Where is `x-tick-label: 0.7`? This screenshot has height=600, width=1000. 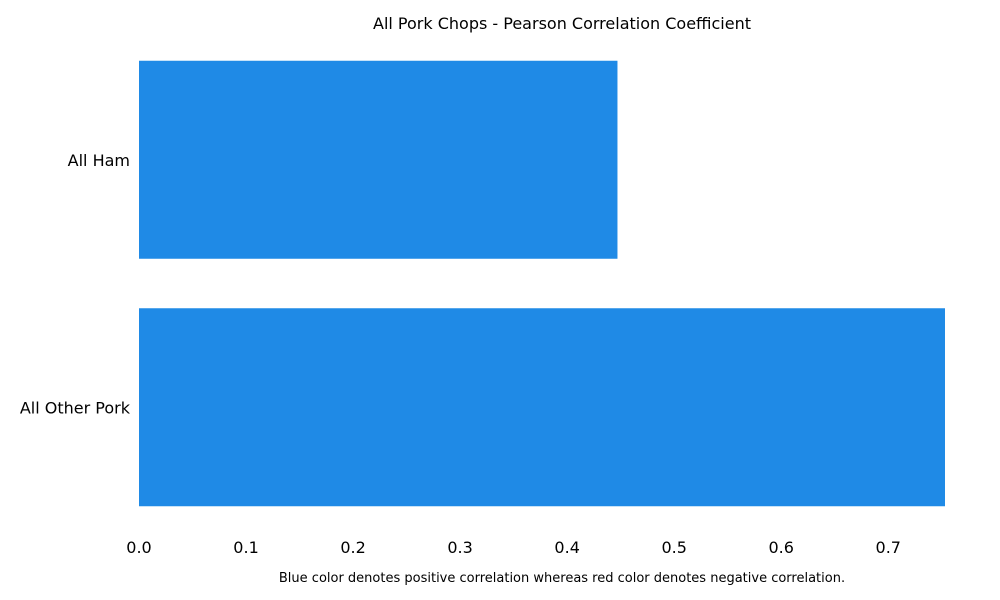 x-tick-label: 0.7 is located at coordinates (888, 547).